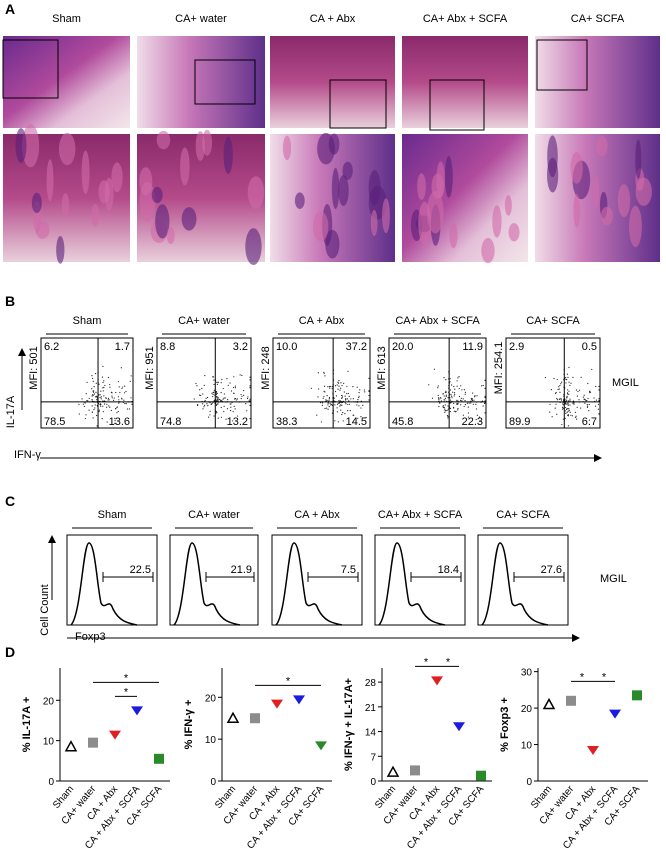  What do you see at coordinates (371, 683) in the screenshot?
I see `y-tick-label: 28` at bounding box center [371, 683].